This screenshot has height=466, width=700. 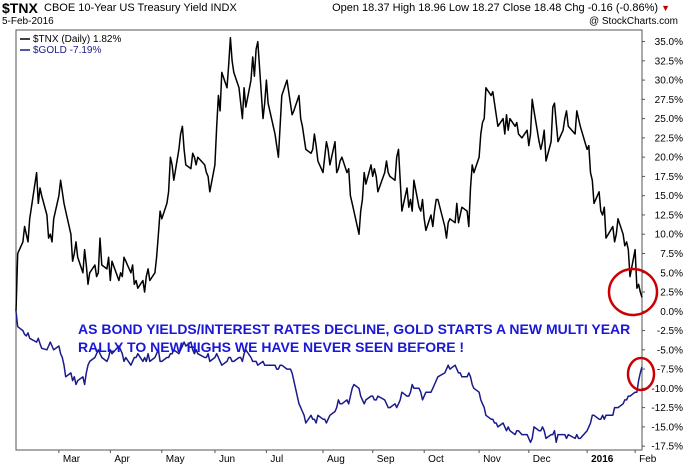 I want to click on highlight-circle-tnx, so click(x=633, y=292).